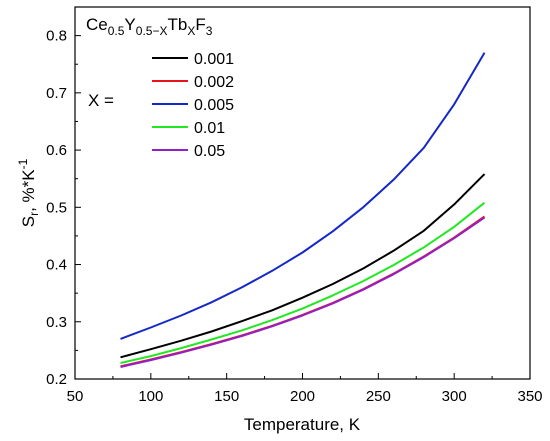 The width and height of the screenshot is (550, 441). I want to click on x-tick-label: 100, so click(150, 396).